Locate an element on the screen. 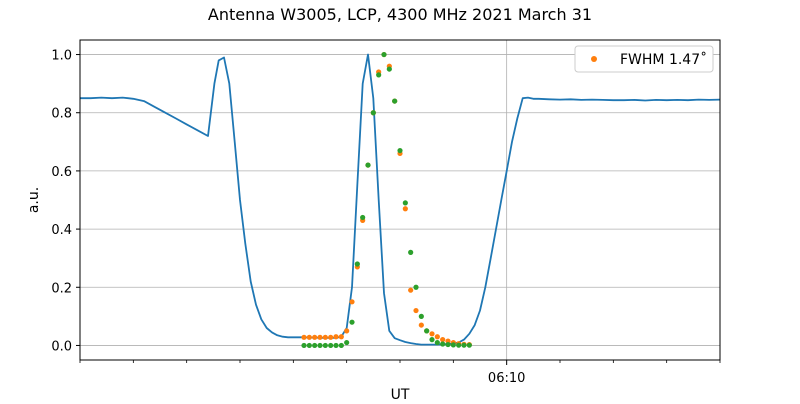  x-tick-label: 06:10 is located at coordinates (506, 378).